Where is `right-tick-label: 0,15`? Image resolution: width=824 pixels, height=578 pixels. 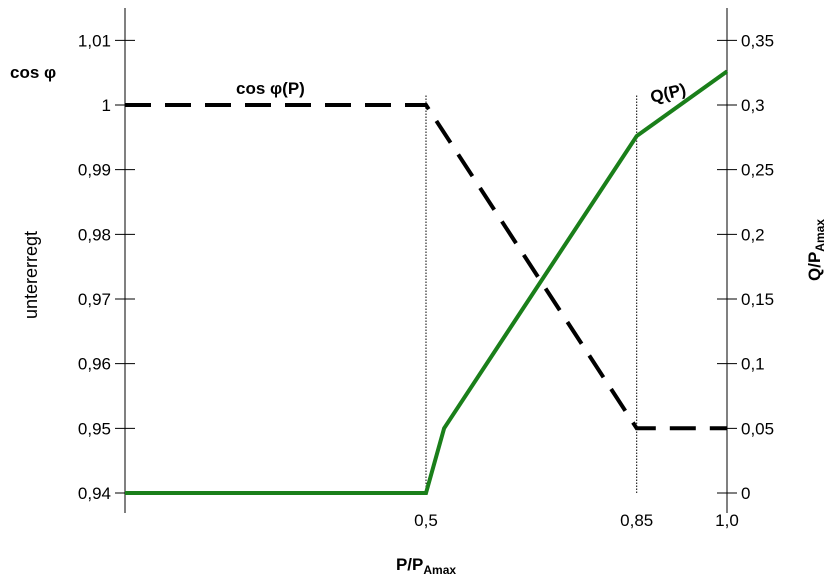
right-tick-label: 0,15 is located at coordinates (757, 299).